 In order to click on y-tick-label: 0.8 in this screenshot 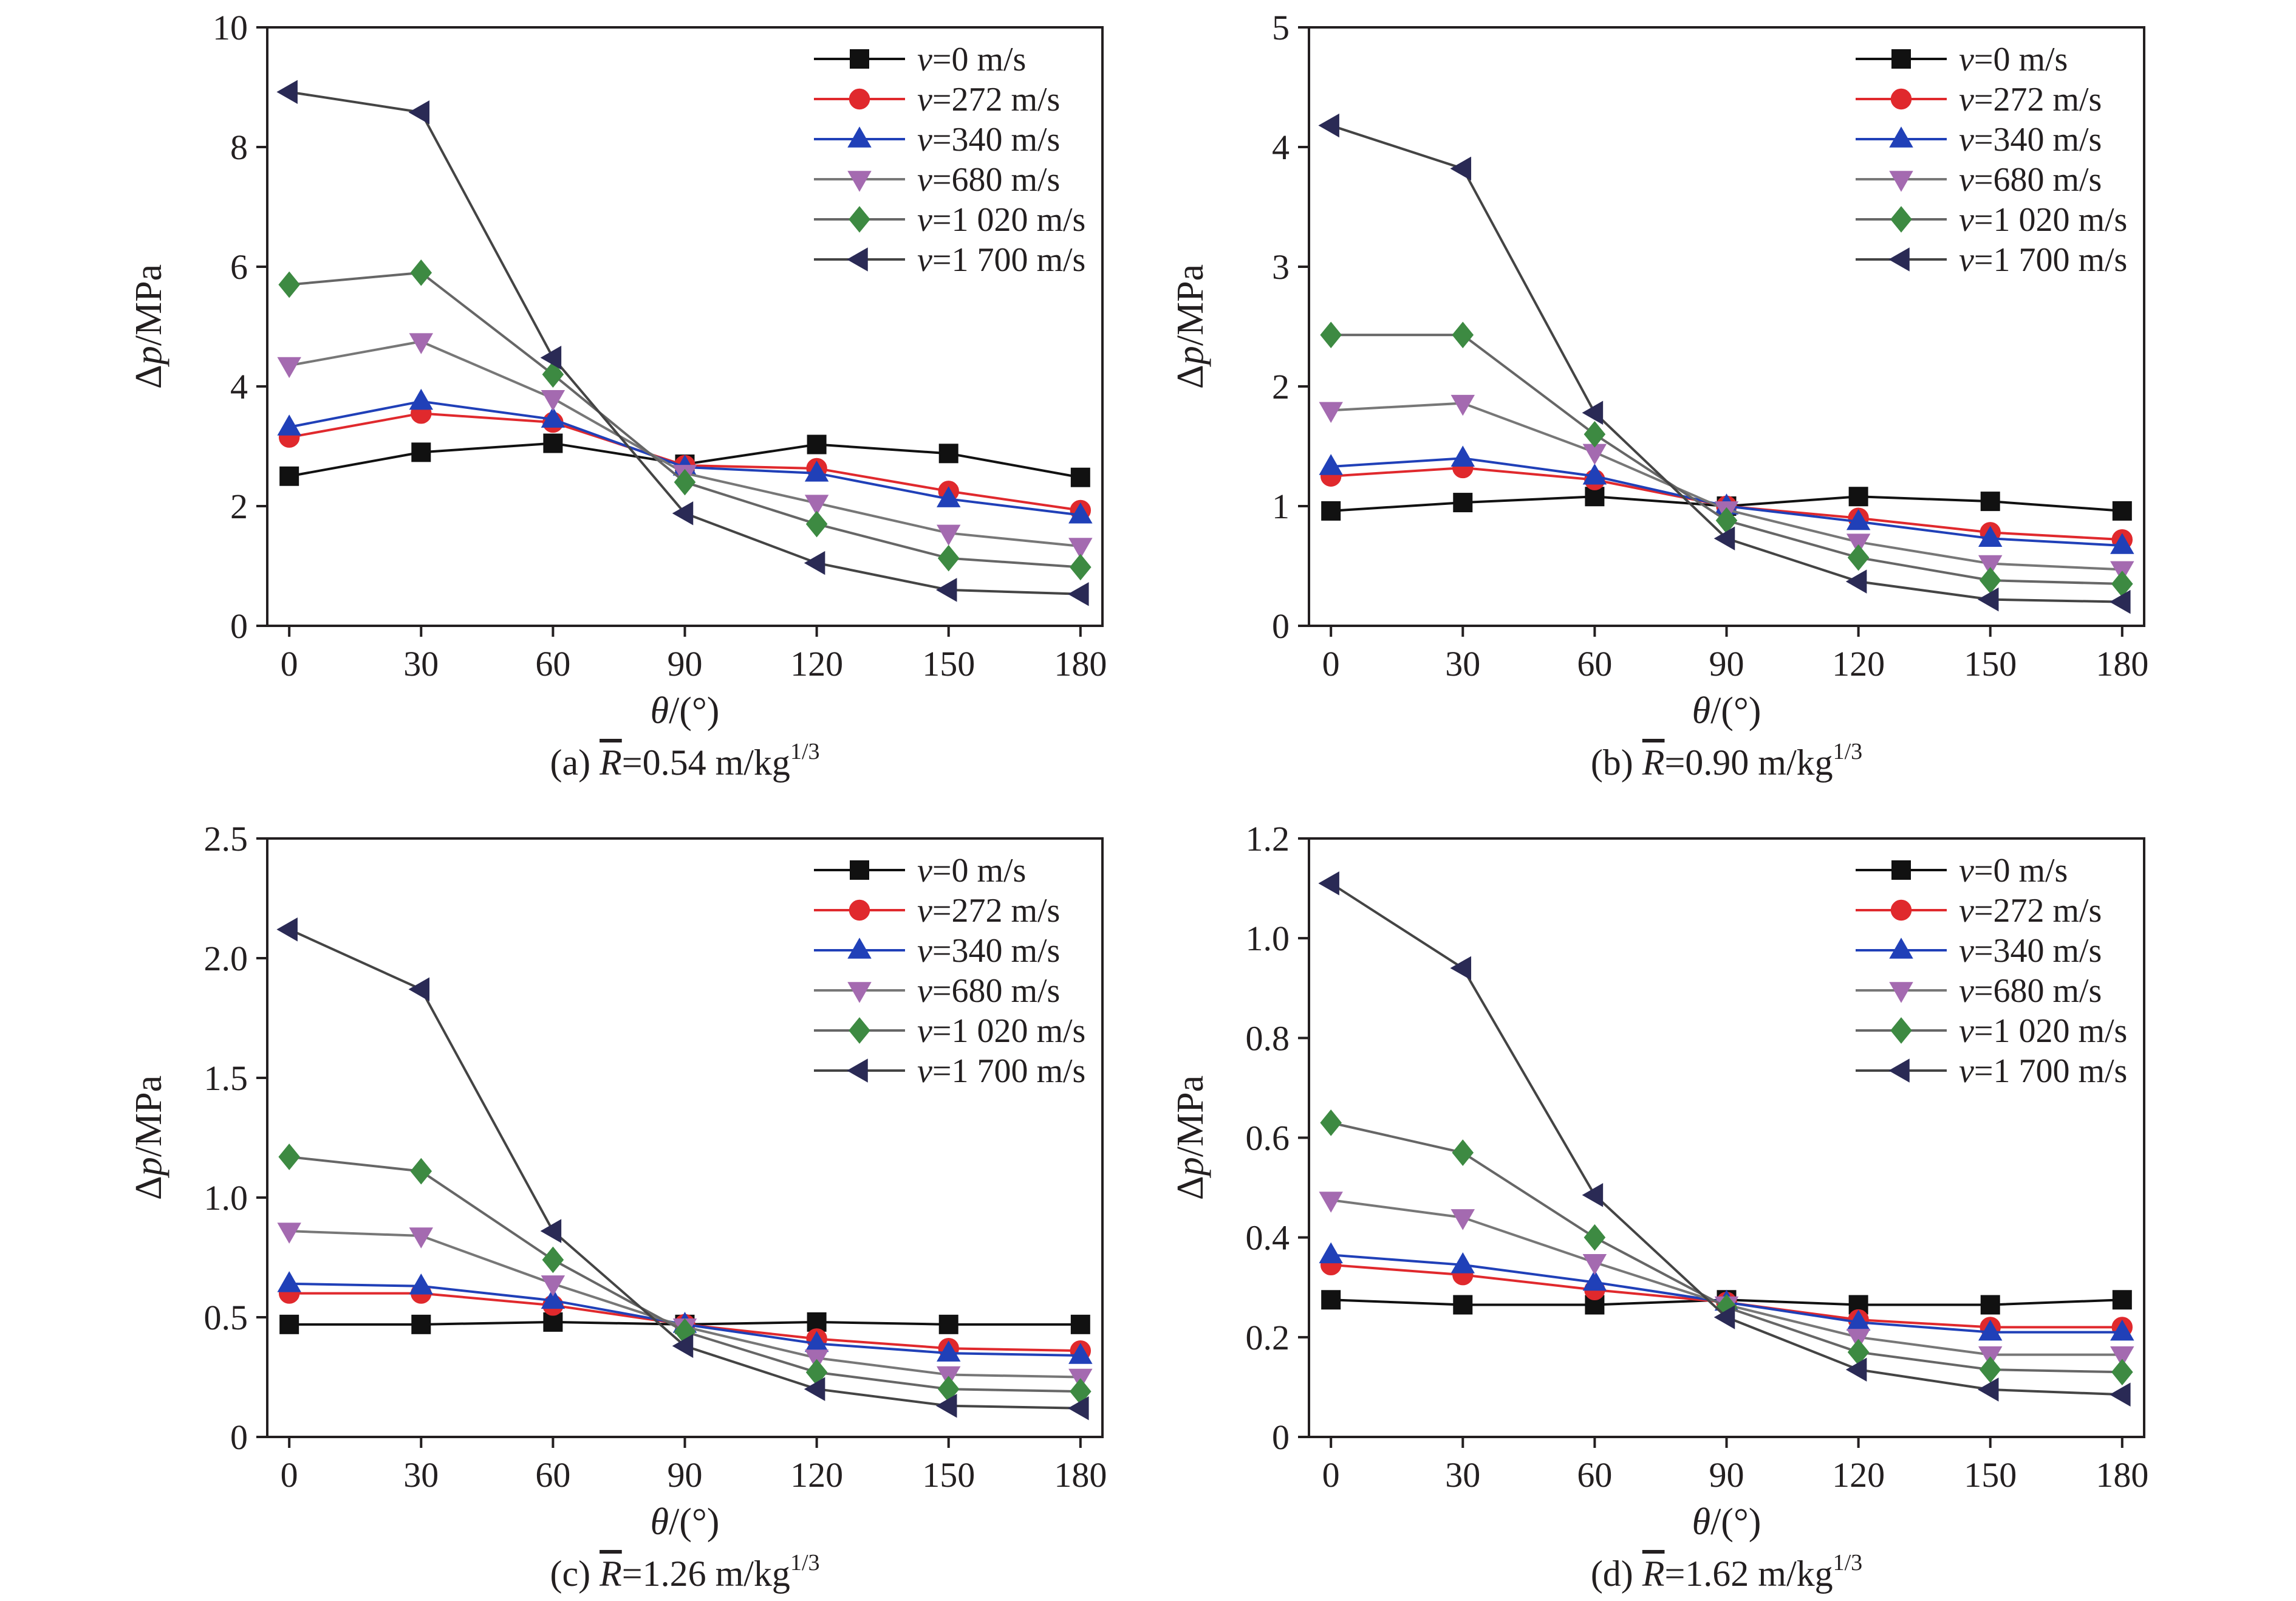, I will do `click(1268, 1038)`.